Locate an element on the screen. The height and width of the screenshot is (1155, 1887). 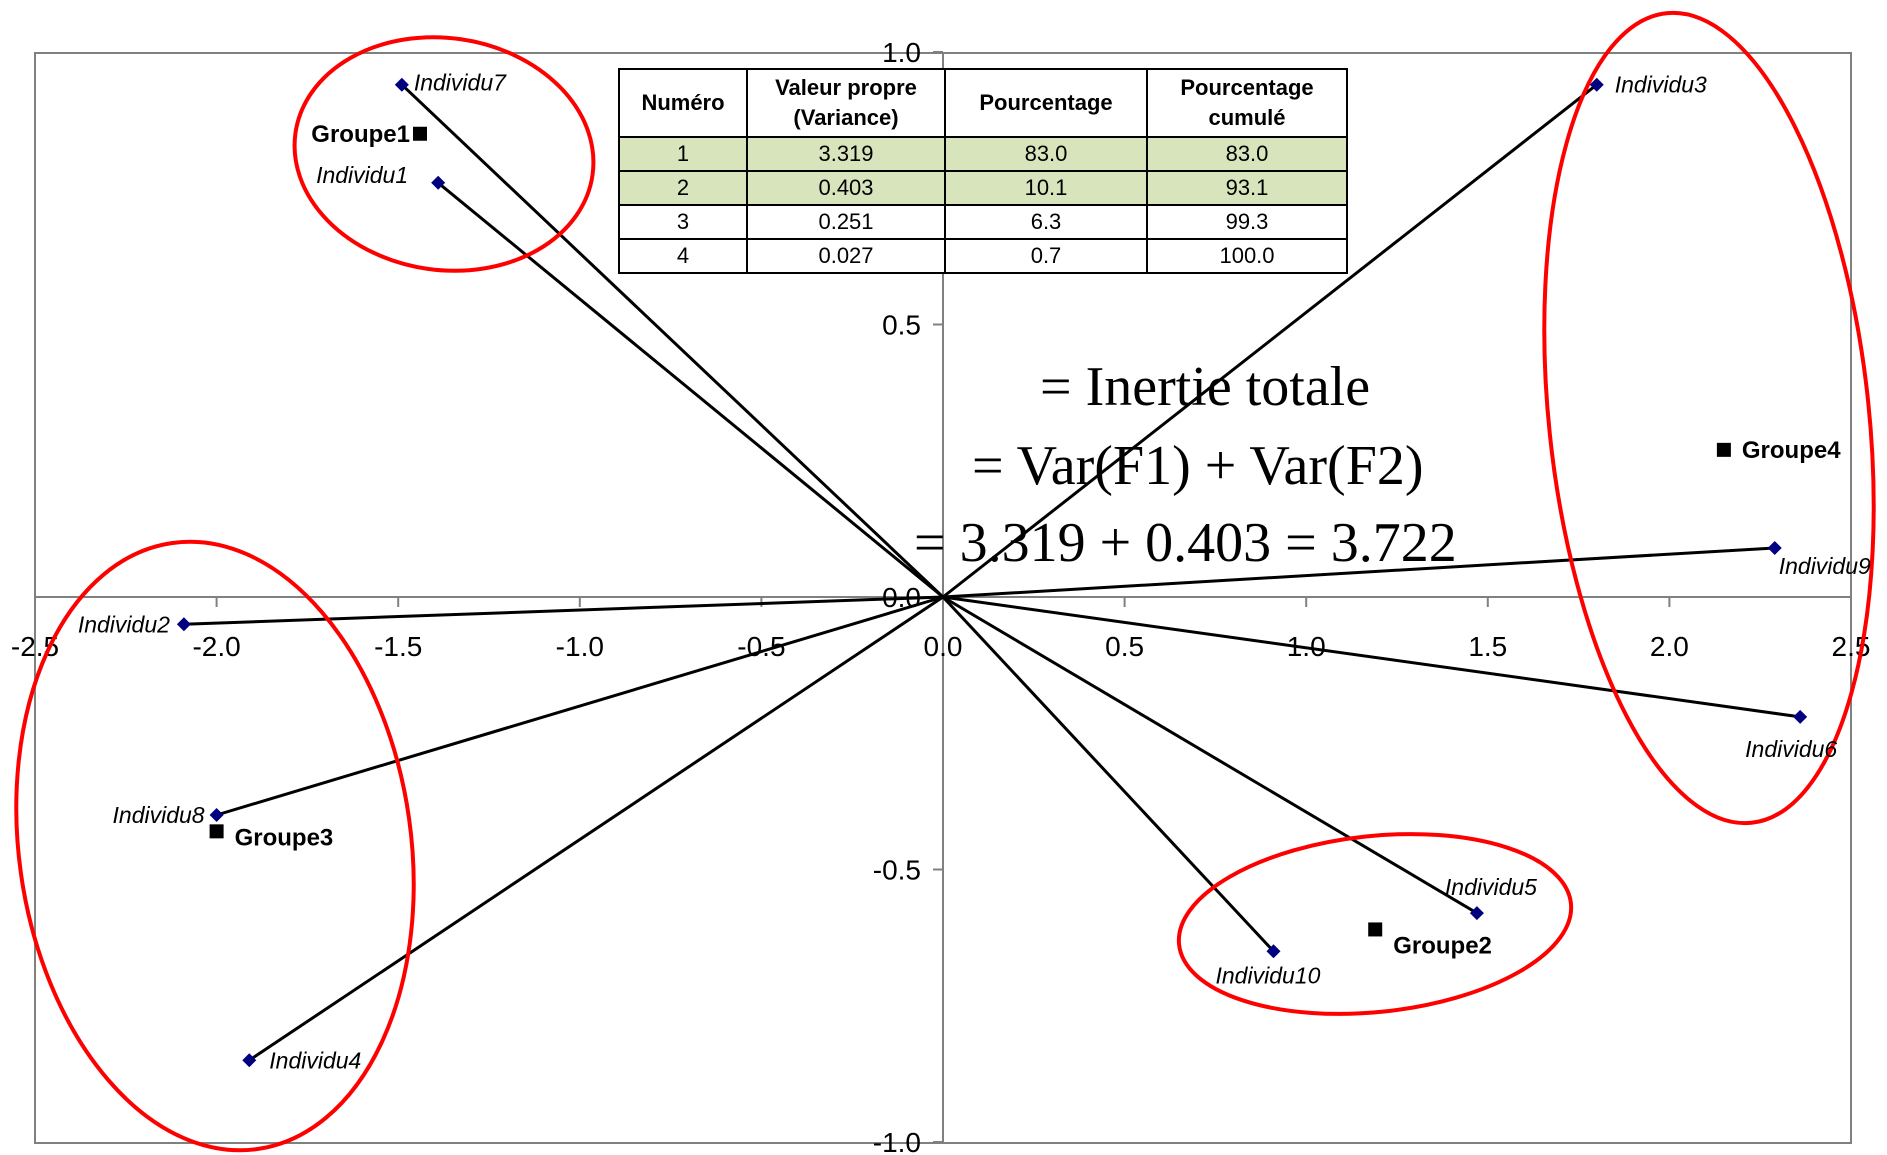
header-numero: Numéro is located at coordinates (683, 103).